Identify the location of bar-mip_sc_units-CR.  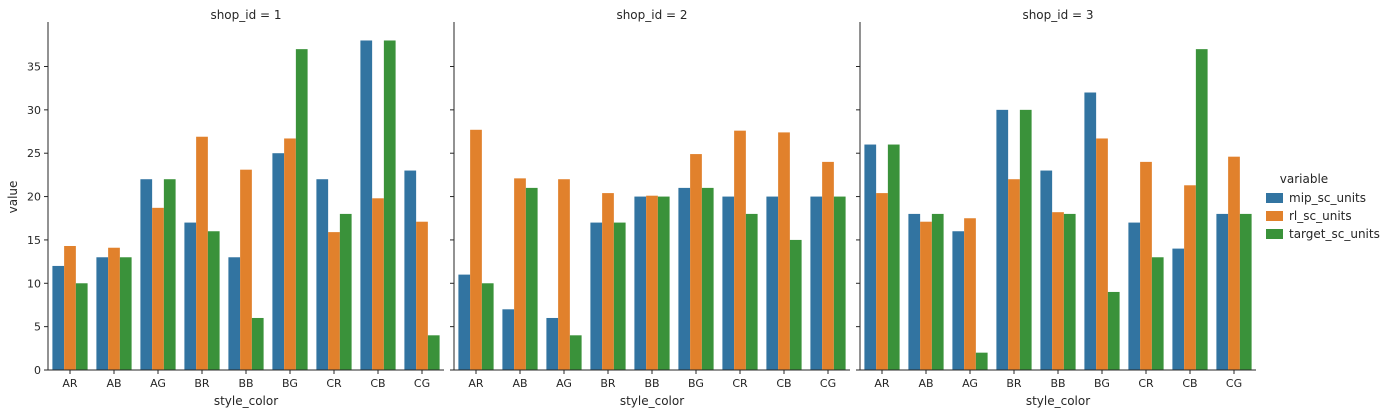
(1134, 296).